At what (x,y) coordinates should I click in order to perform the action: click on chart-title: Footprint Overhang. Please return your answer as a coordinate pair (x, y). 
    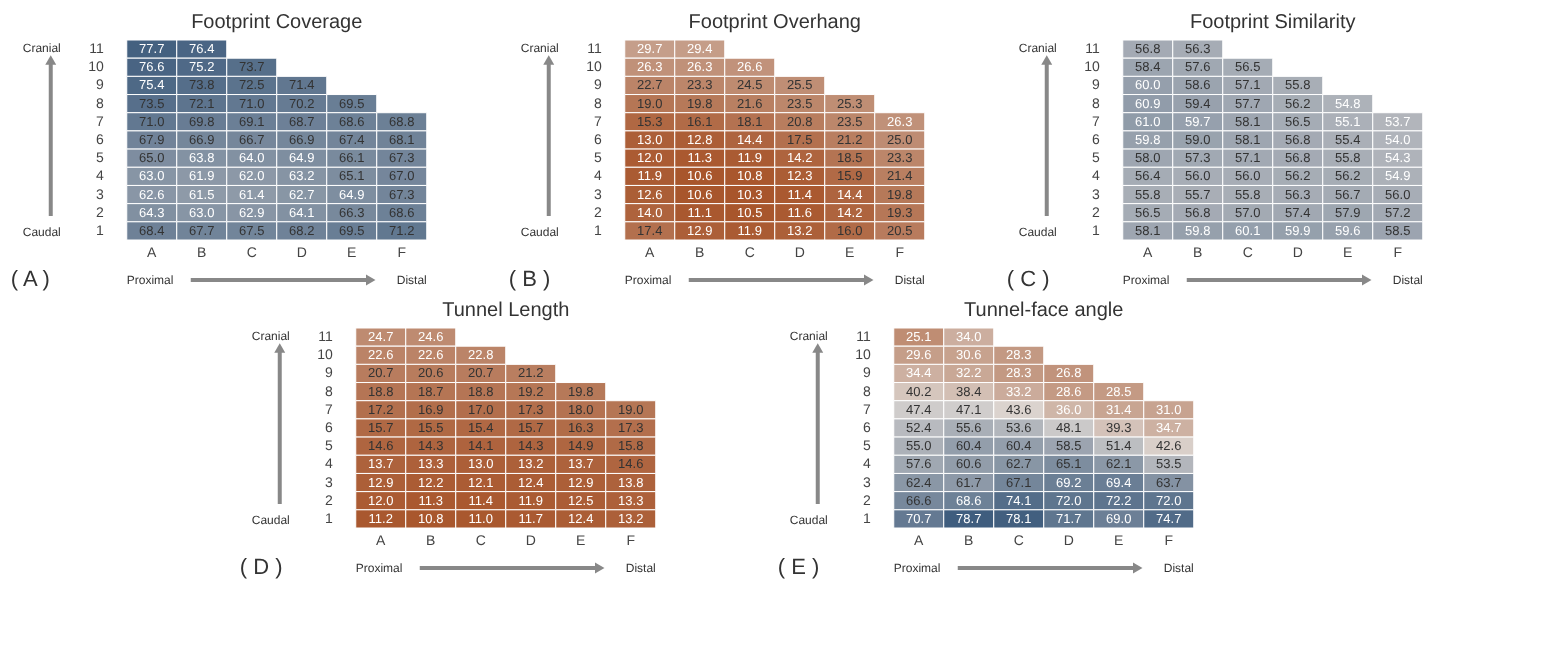
    Looking at the image, I should click on (774, 22).